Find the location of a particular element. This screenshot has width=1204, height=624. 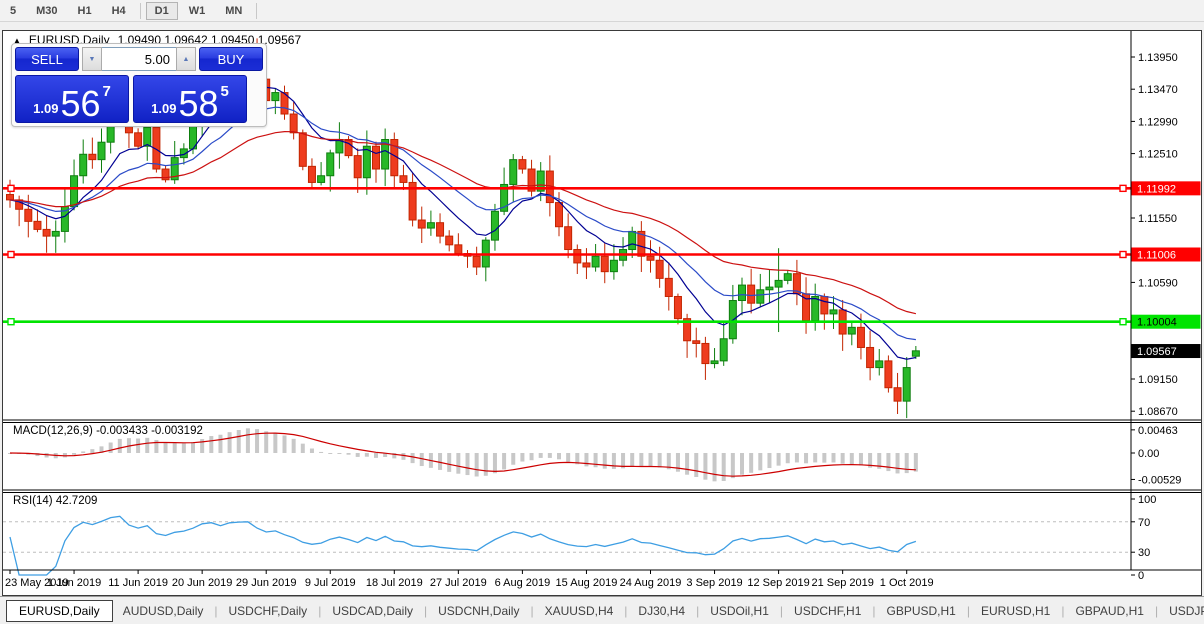

chart-tab-usdjp: USDJP is located at coordinates (1186, 610).